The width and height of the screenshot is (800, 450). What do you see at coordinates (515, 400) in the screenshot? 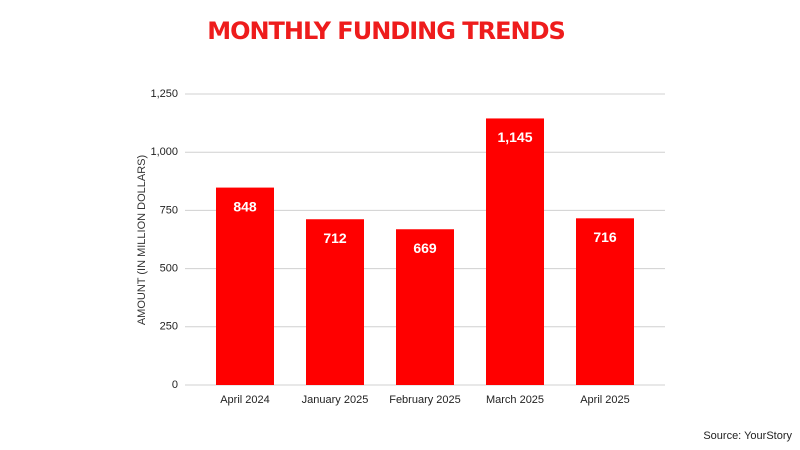
I see `x-tick-label: March 2025` at bounding box center [515, 400].